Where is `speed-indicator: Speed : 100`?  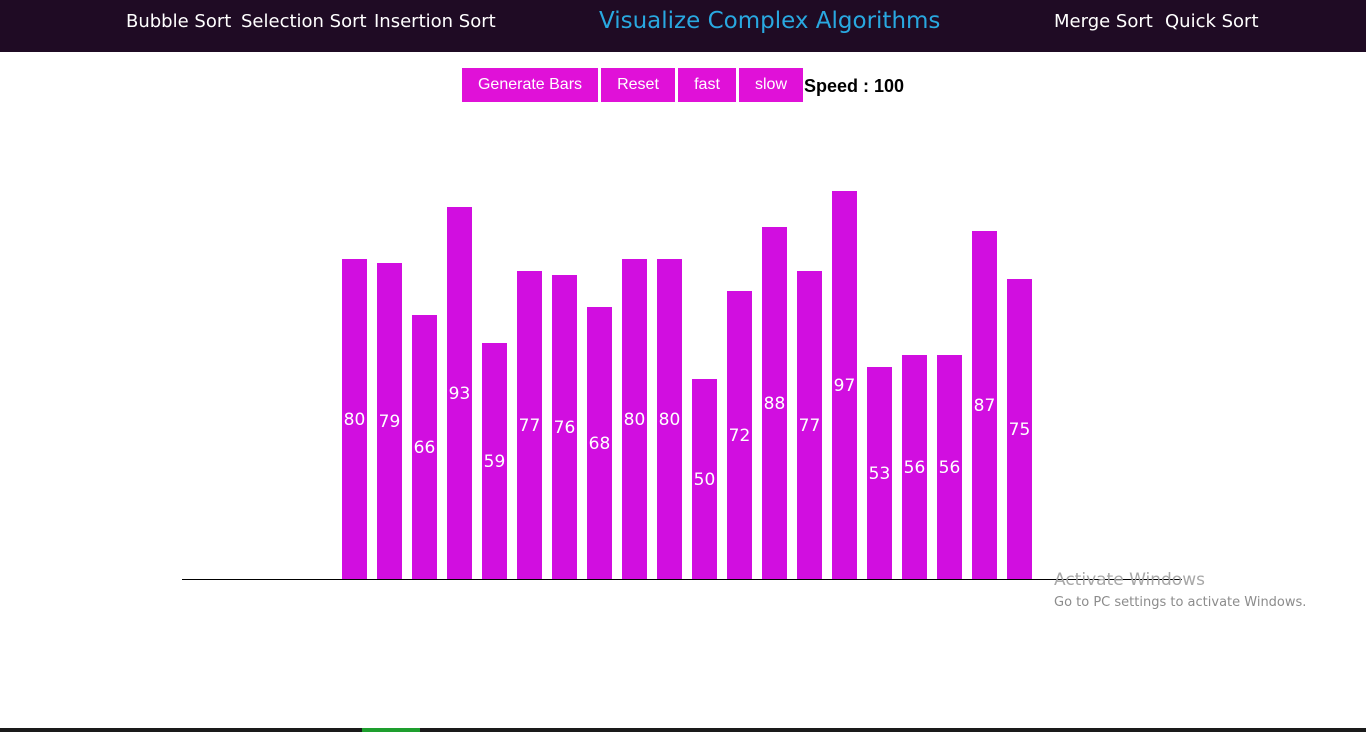
speed-indicator: Speed : 100 is located at coordinates (854, 86).